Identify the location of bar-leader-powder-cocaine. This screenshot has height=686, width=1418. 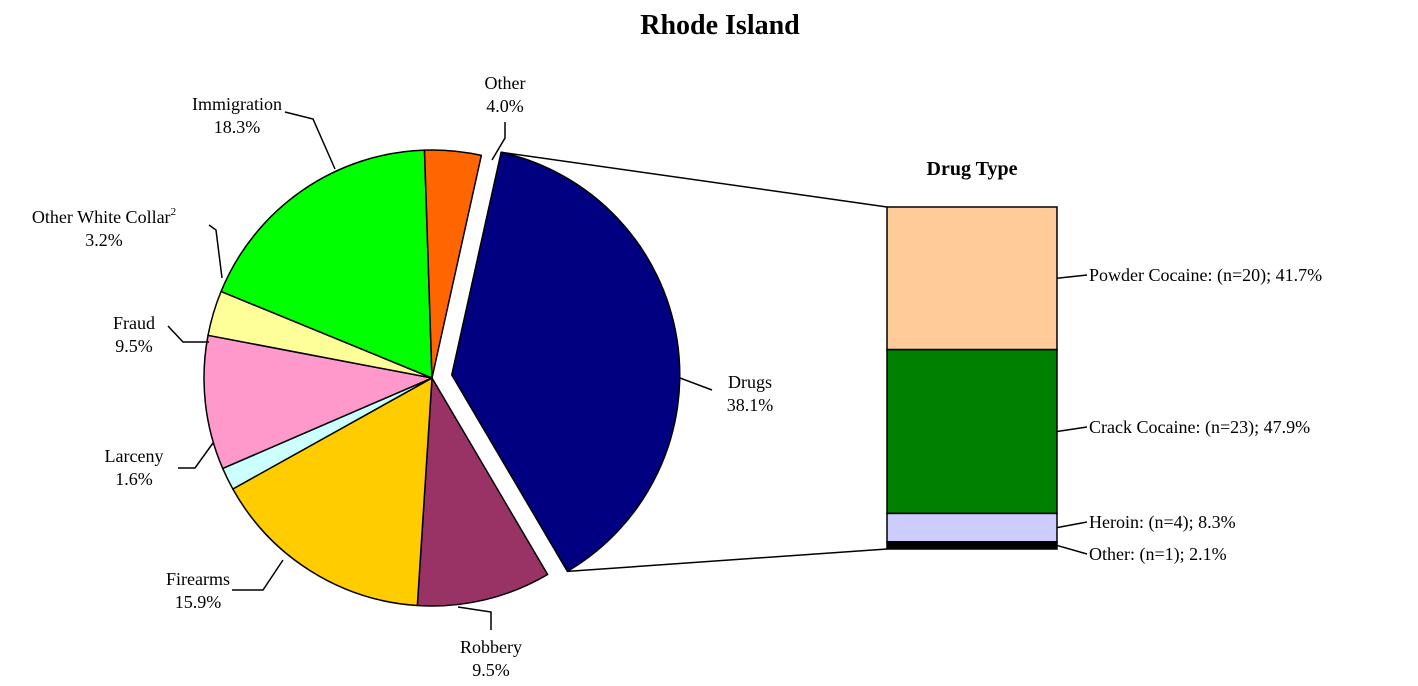
(1072, 277).